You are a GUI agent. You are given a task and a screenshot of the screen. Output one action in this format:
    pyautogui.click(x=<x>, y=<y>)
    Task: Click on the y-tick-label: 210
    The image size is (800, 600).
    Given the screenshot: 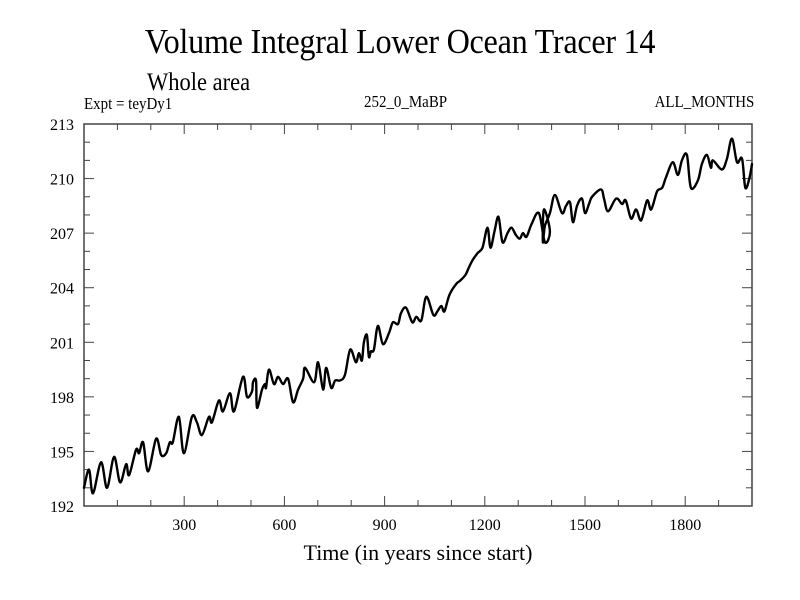 What is the action you would take?
    pyautogui.click(x=62, y=180)
    